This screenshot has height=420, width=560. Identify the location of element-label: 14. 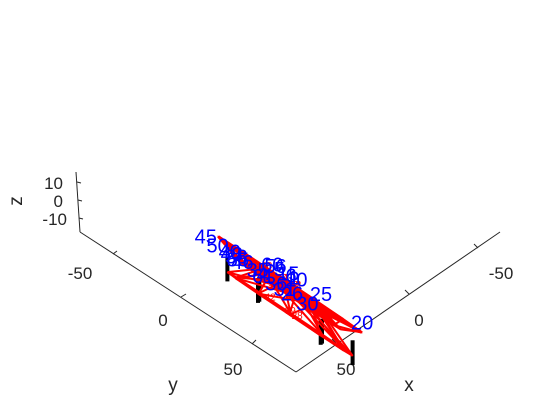
(283, 278).